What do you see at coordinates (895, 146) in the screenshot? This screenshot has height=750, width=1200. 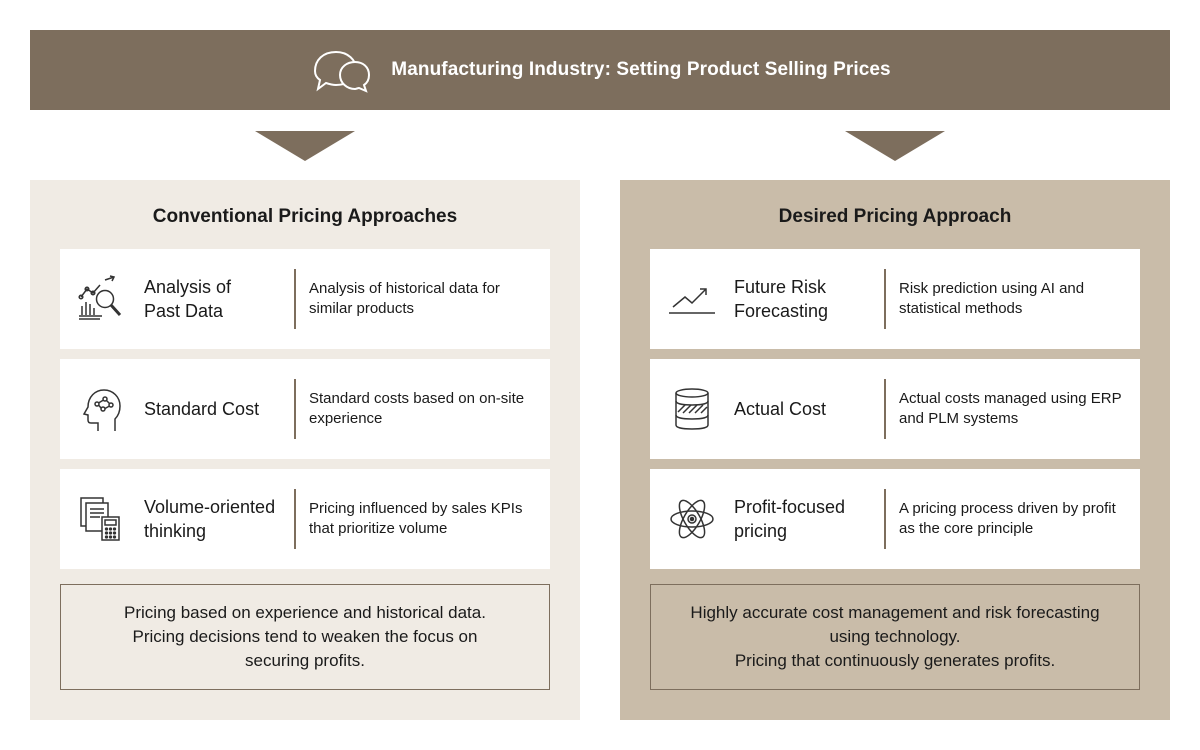 I see `down-arrow-right` at bounding box center [895, 146].